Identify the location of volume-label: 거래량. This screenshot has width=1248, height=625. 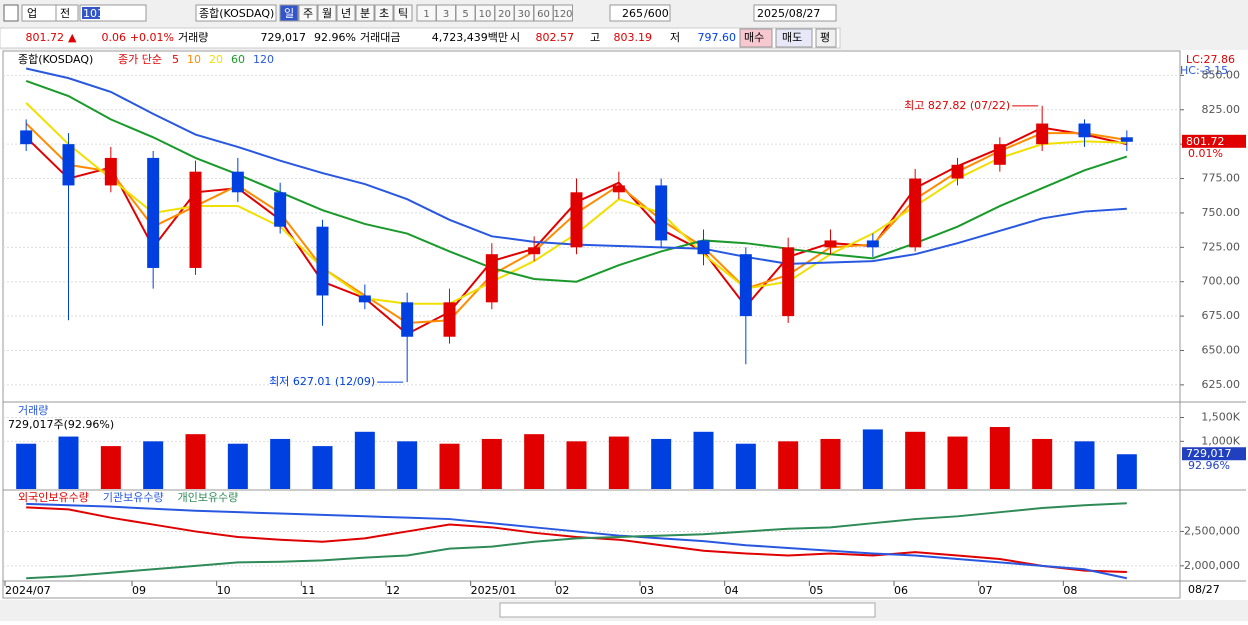
(193, 37).